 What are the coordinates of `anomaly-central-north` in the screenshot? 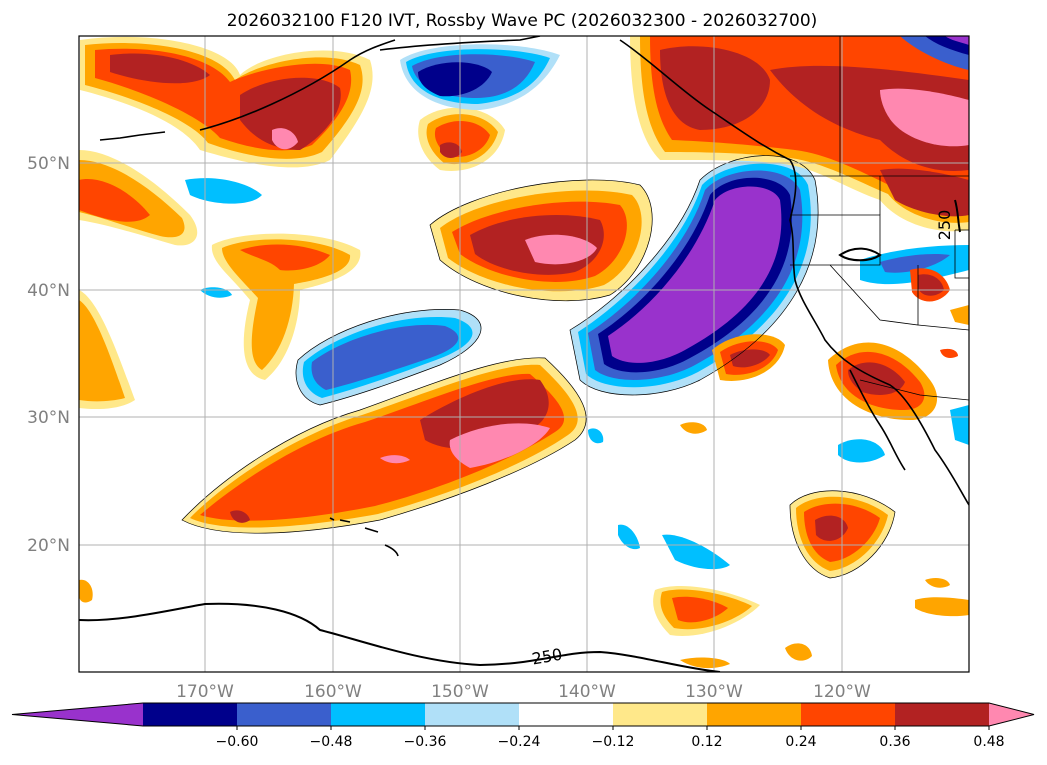 It's located at (541, 240).